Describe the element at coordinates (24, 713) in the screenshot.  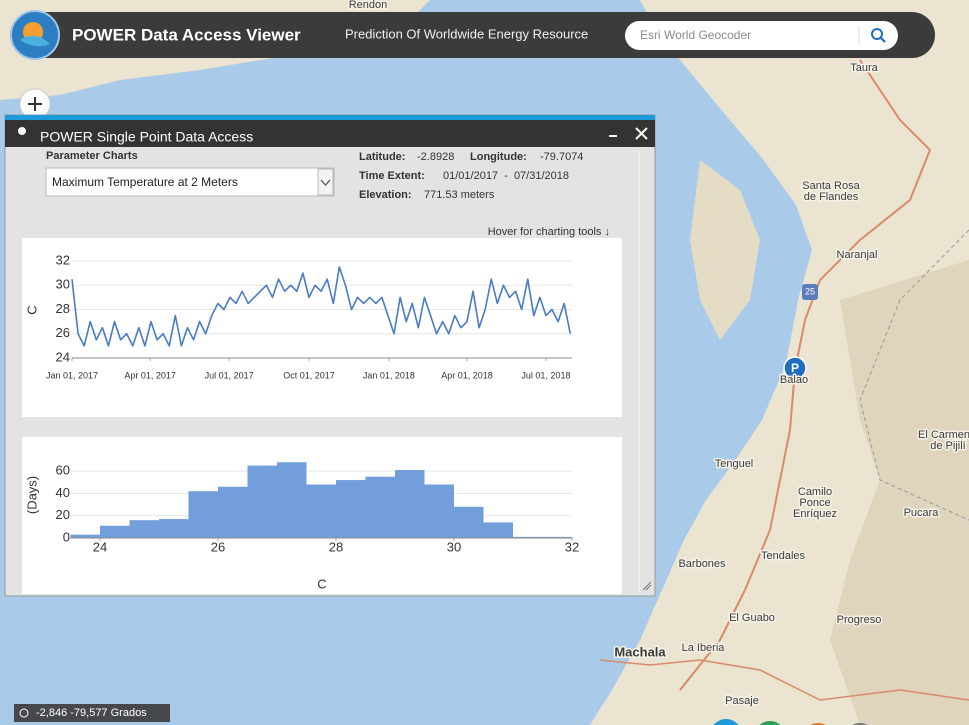
I see `coordinates-icon` at that location.